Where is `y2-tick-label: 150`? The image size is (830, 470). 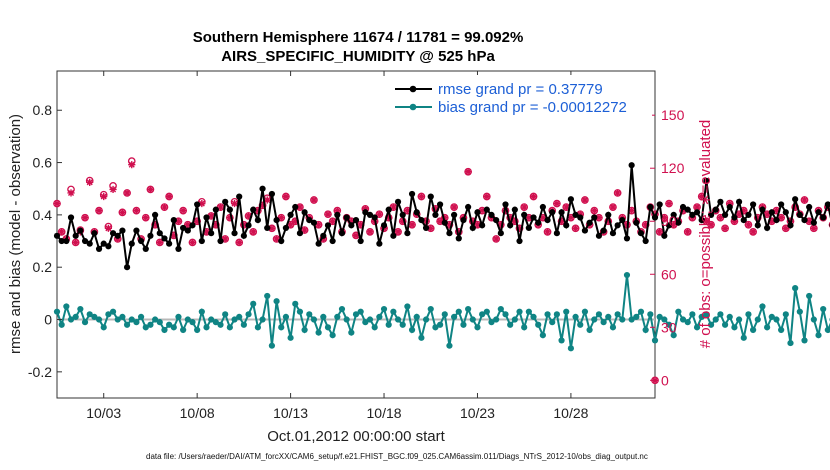
y2-tick-label: 150 is located at coordinates (673, 115).